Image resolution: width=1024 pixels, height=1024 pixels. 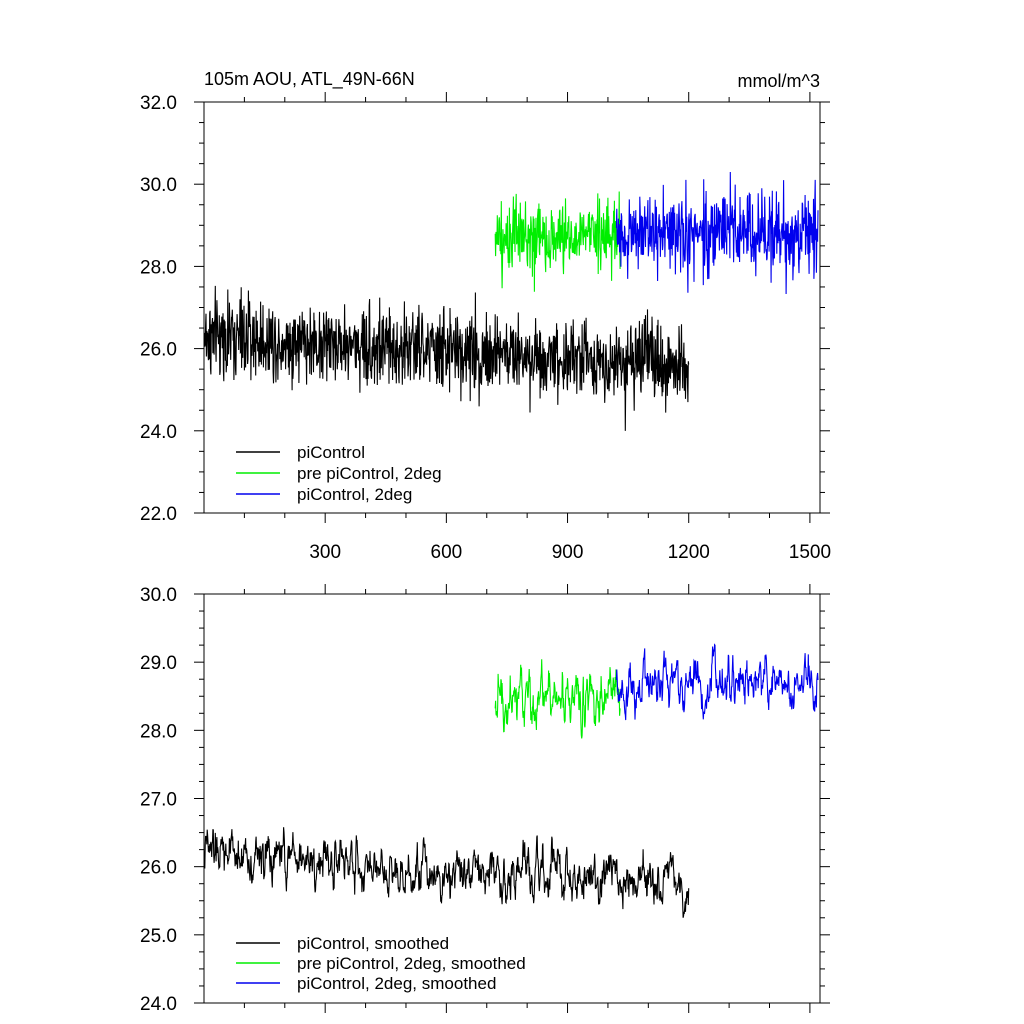 I want to click on y-tick-label: 25.0, so click(x=158, y=936).